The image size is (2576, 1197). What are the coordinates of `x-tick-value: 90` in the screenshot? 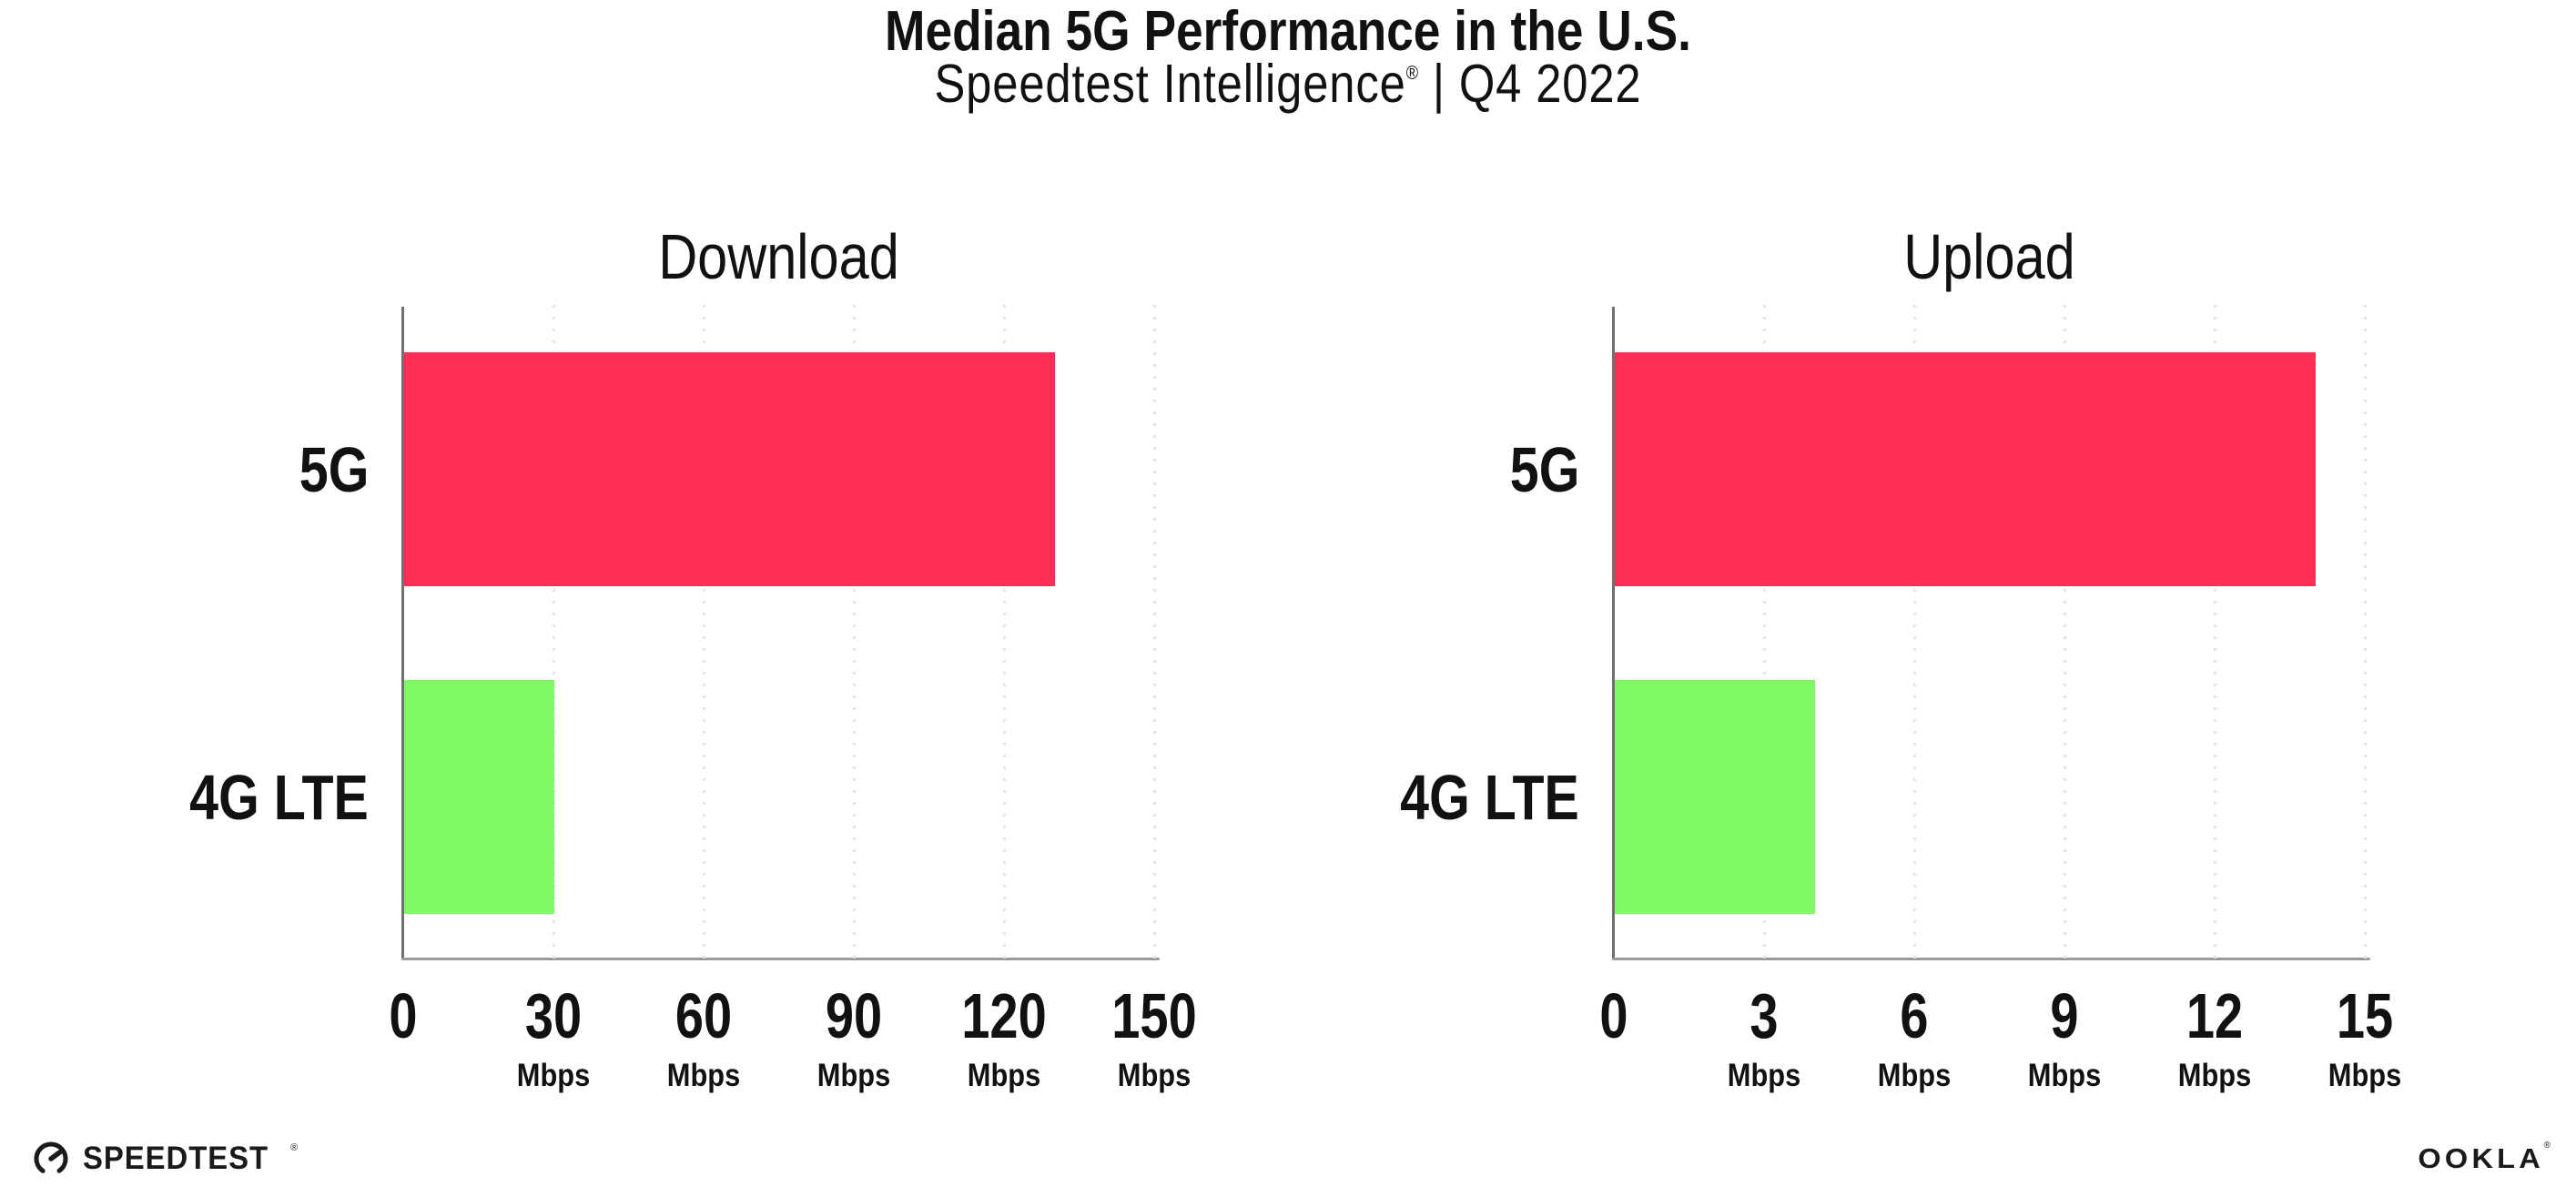 It's located at (854, 1015).